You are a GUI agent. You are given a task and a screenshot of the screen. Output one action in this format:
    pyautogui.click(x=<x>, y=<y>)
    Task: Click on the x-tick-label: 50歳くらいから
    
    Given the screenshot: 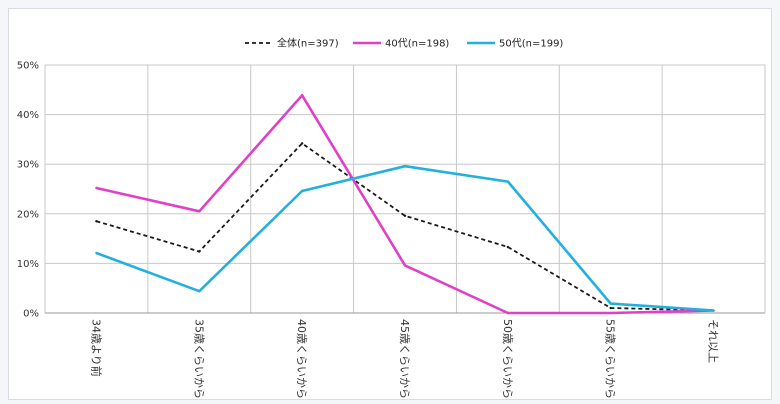 What is the action you would take?
    pyautogui.click(x=507, y=359)
    